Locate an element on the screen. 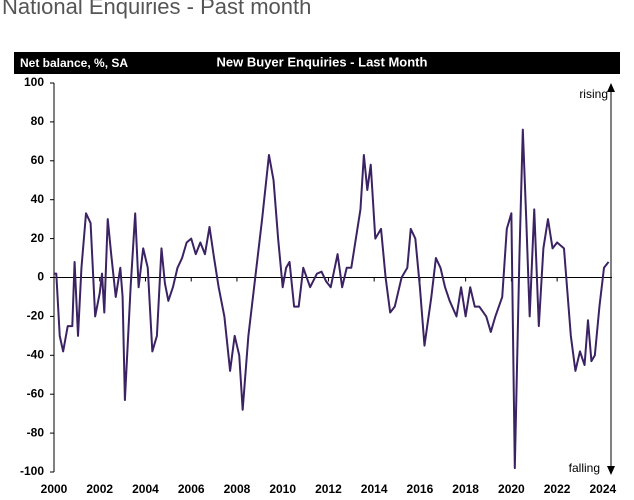 The height and width of the screenshot is (500, 634). y-tick-label: 0 is located at coordinates (40, 277).